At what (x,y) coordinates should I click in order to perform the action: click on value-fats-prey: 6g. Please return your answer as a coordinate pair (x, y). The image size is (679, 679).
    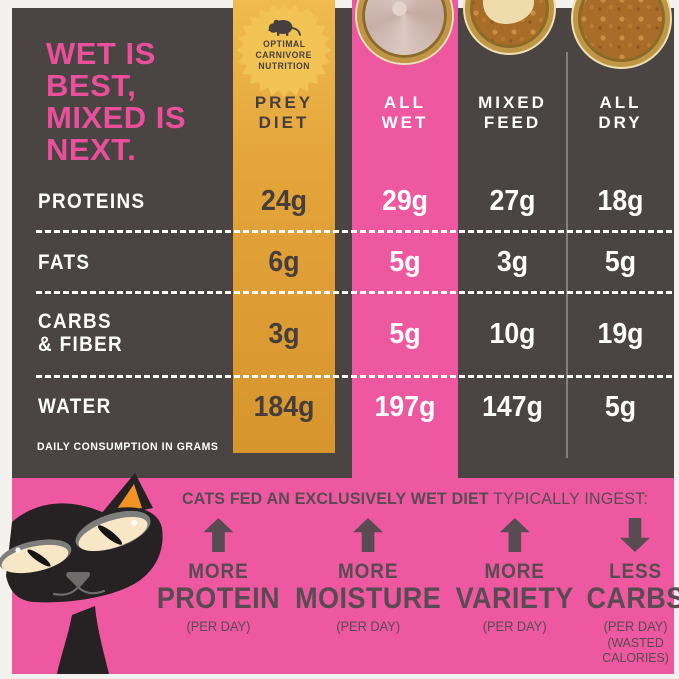
    Looking at the image, I should click on (284, 262).